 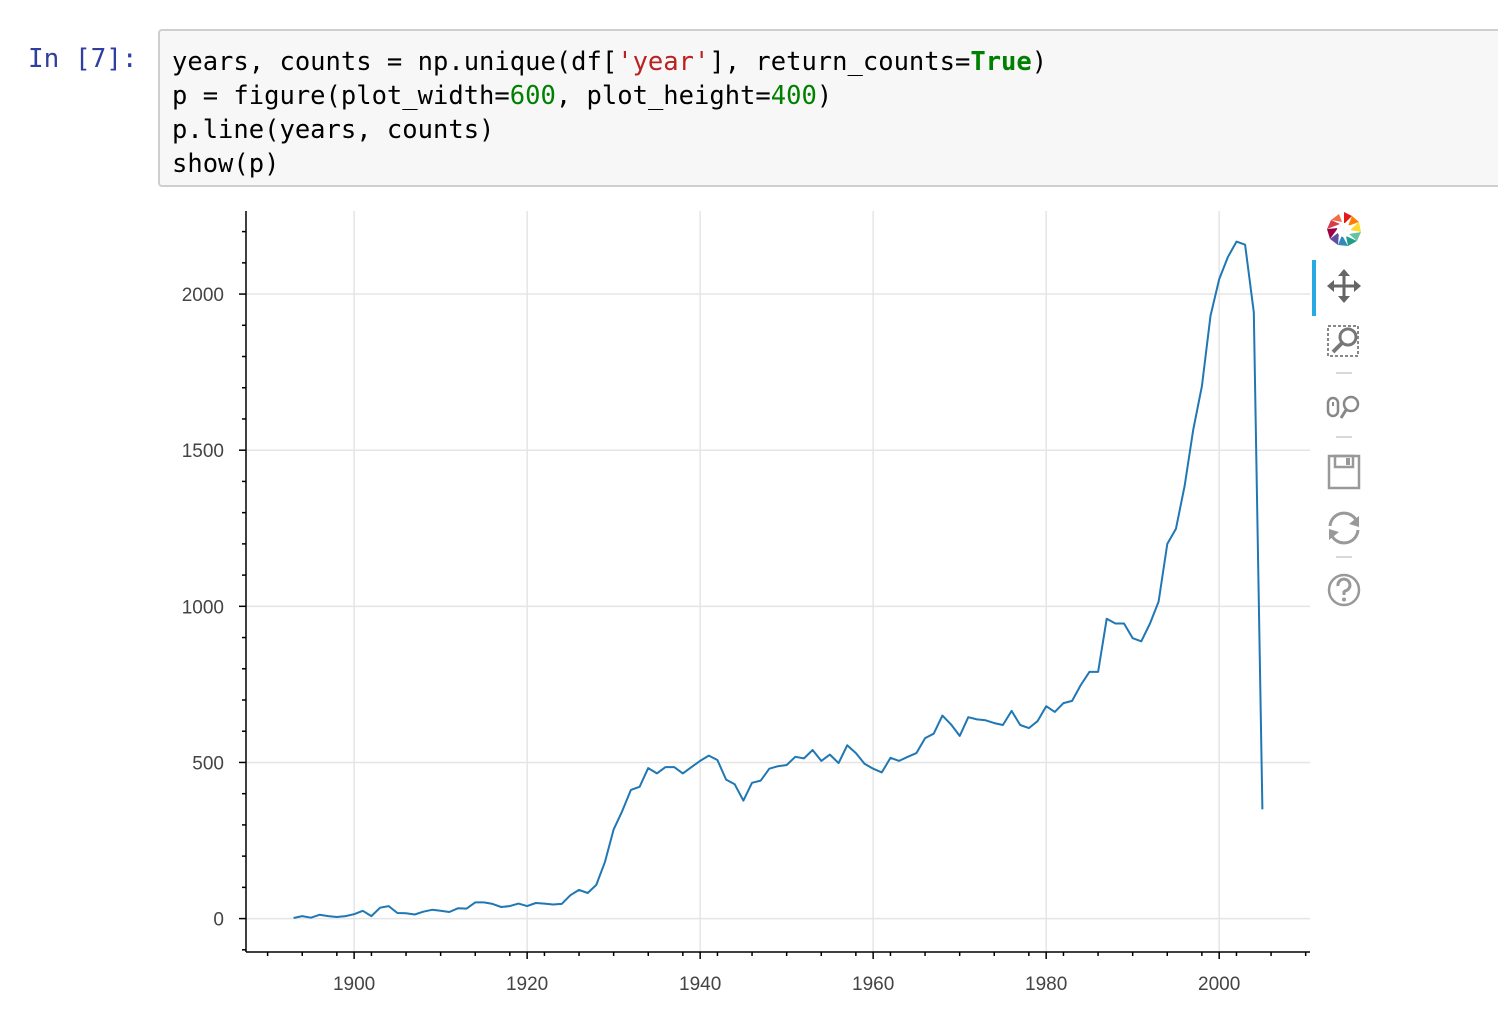 I want to click on bokeh-logo-icon, so click(x=1344, y=230).